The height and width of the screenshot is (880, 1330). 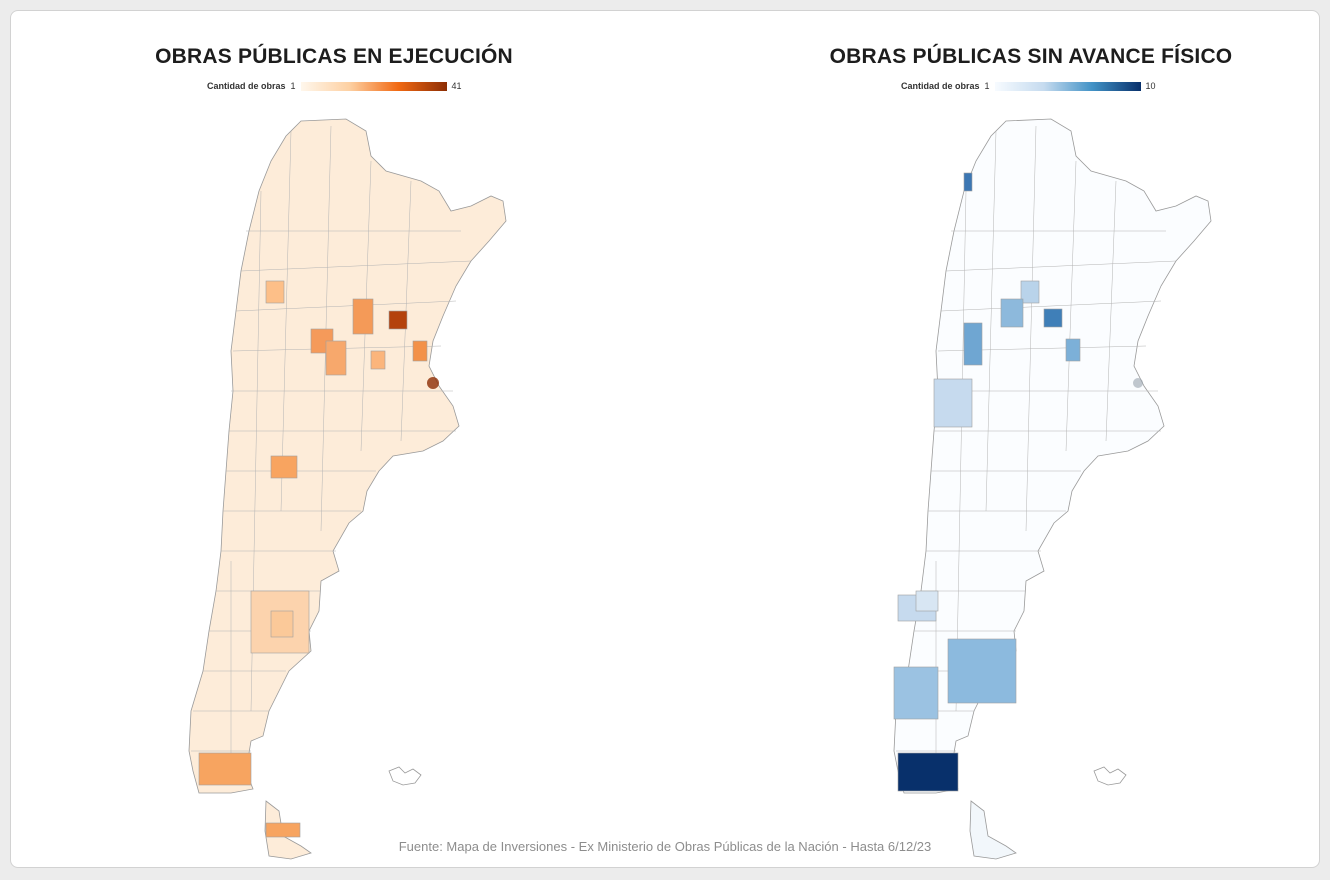 What do you see at coordinates (334, 56) in the screenshot?
I see `map-title: OBRAS PÚBLICAS EN EJECUCIÓN` at bounding box center [334, 56].